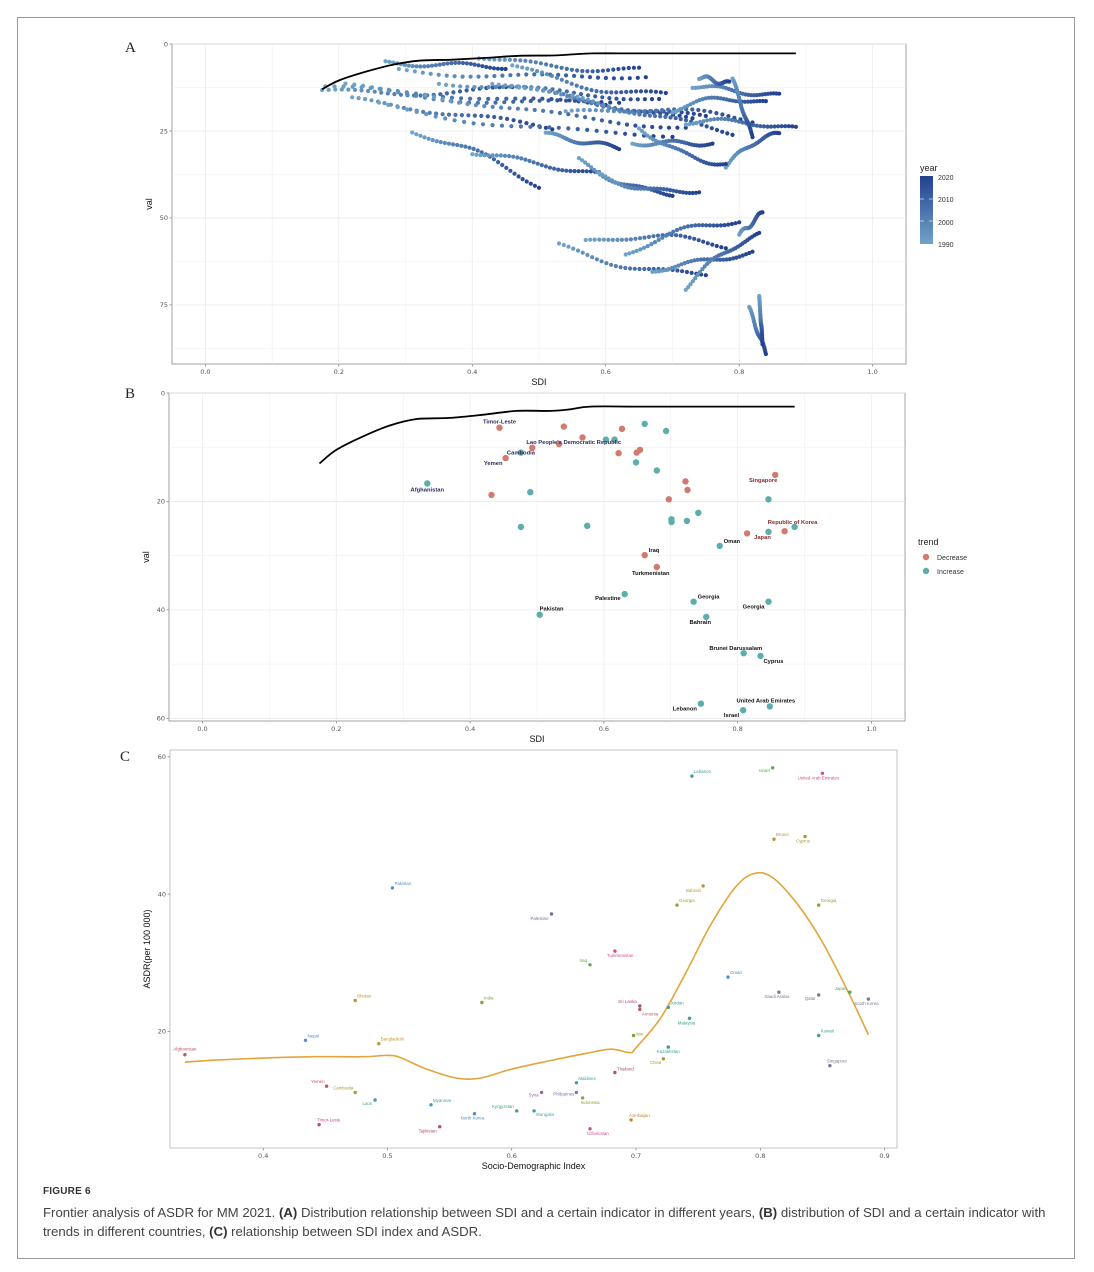 The image size is (1094, 1272). Describe the element at coordinates (521, 454) in the screenshot. I see `country-label: Cambodia` at that location.